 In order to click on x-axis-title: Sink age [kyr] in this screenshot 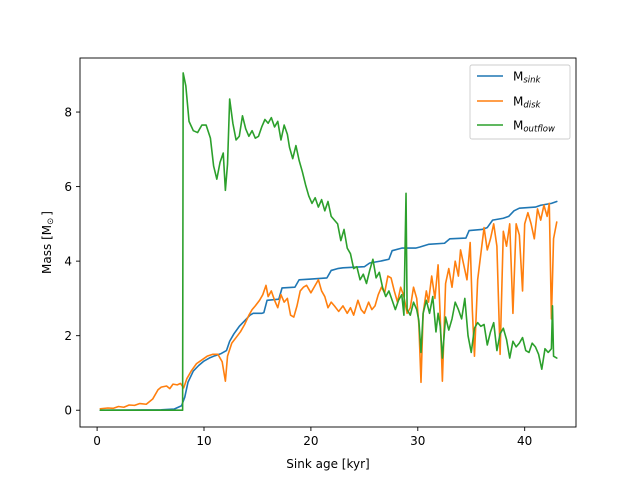, I will do `click(327, 464)`.